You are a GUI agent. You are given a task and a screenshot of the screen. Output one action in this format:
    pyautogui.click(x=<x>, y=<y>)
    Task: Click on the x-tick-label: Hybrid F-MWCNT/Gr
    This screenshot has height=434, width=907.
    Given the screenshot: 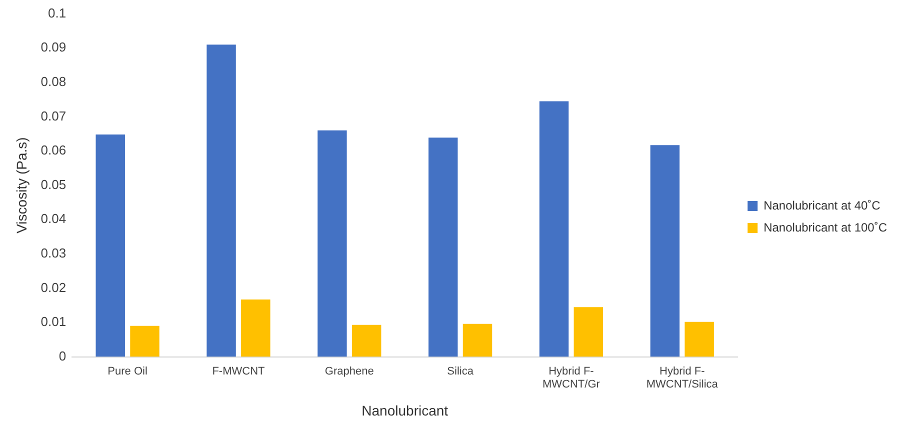 What is the action you would take?
    pyautogui.click(x=571, y=378)
    